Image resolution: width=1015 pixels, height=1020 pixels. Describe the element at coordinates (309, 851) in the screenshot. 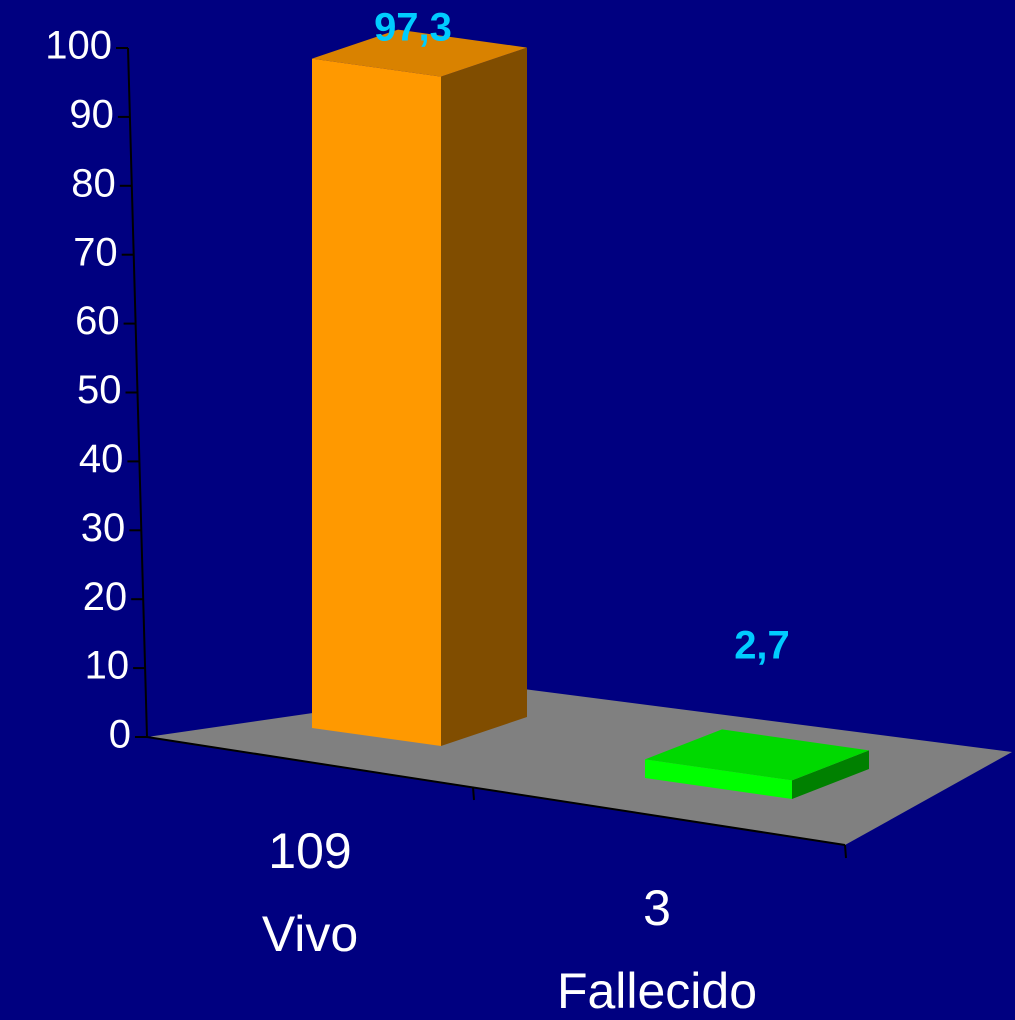

I see `category-count: 109` at that location.